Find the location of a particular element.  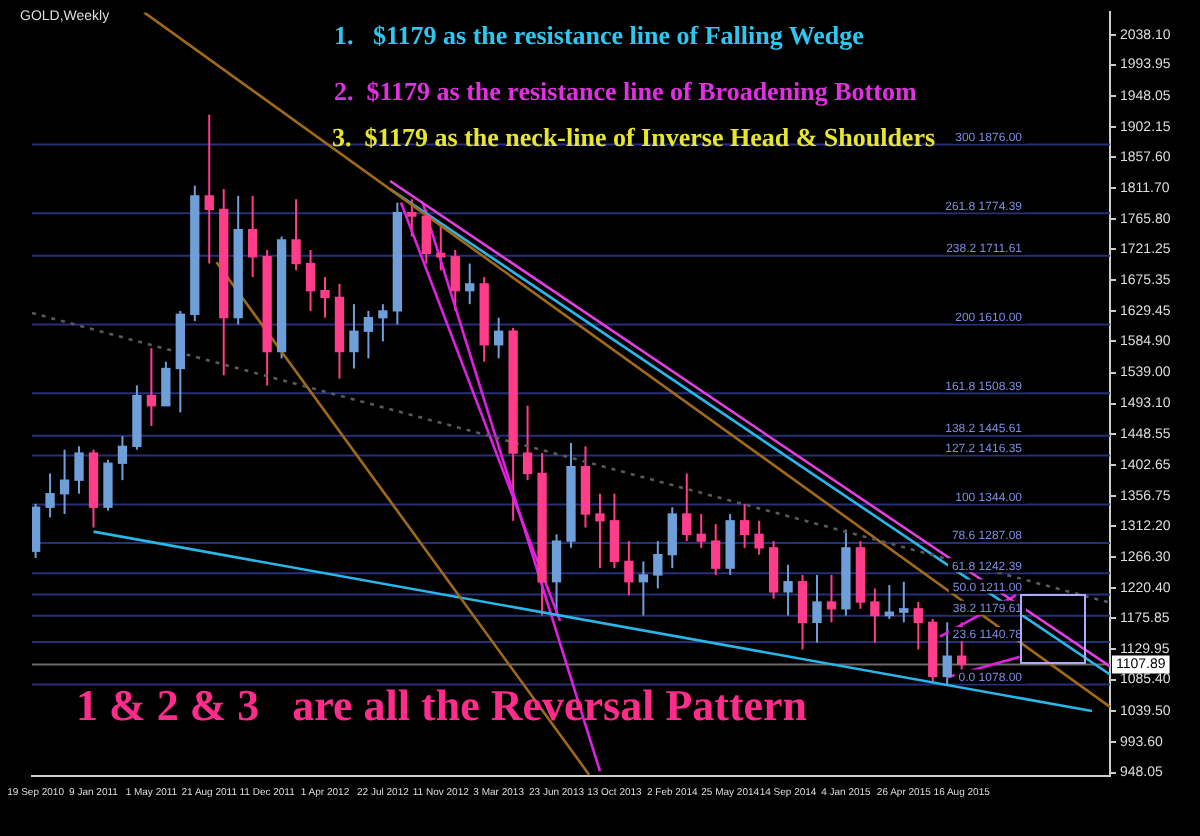

annotation: 2. $1179 as the resistance line of Broadening Bottom is located at coordinates (625, 91).